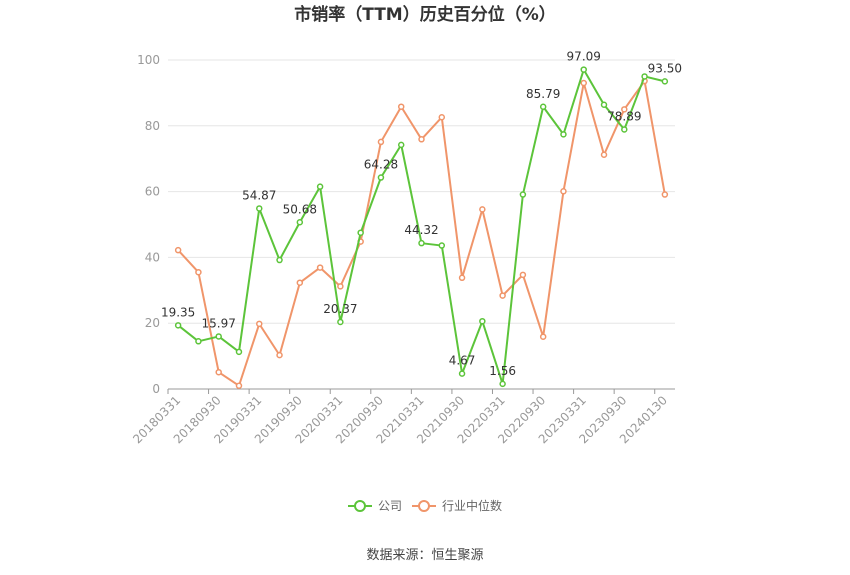 The width and height of the screenshot is (850, 575). I want to click on data-label: 20.37, so click(340, 309).